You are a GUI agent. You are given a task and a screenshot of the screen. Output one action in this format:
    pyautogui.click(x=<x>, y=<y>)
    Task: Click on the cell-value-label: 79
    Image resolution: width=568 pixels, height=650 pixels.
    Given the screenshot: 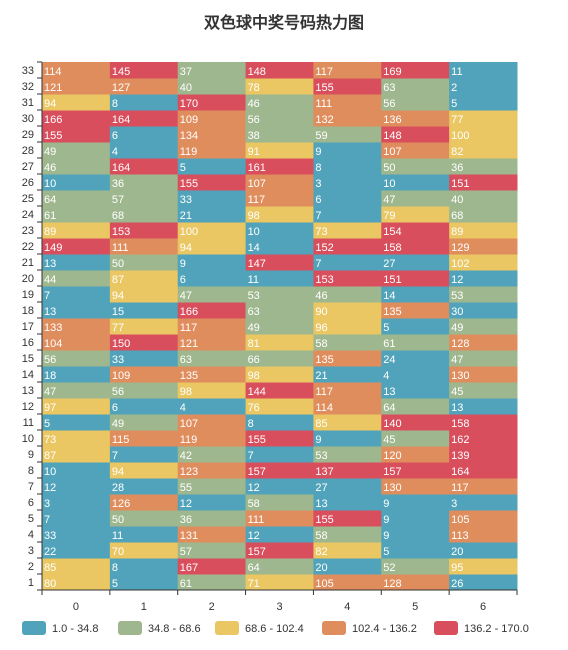 What is the action you would take?
    pyautogui.click(x=389, y=216)
    